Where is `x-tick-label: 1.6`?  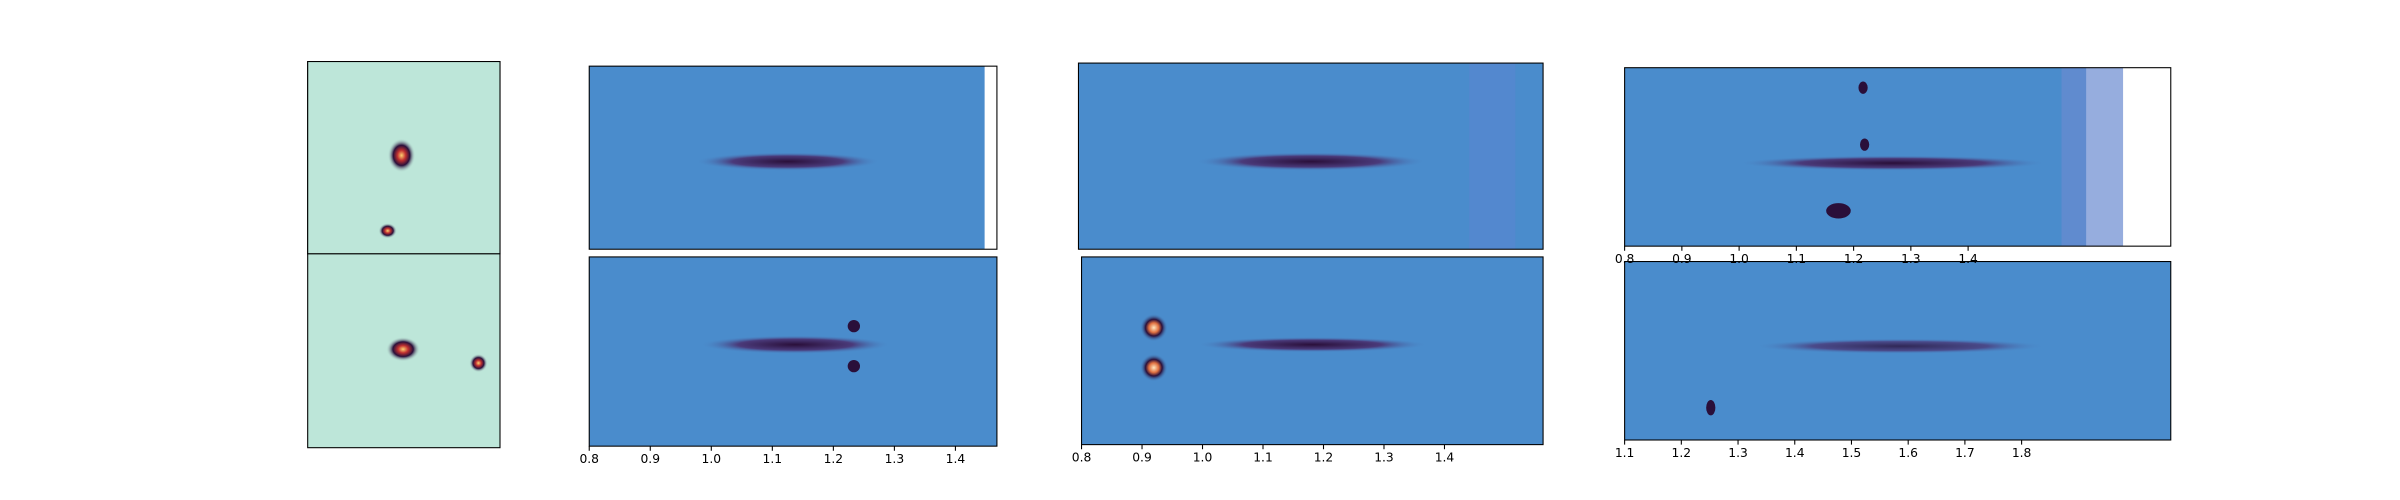 x-tick-label: 1.6 is located at coordinates (1908, 453).